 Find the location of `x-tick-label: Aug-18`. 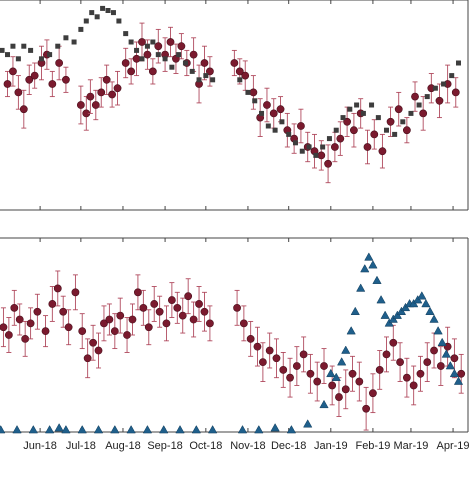

x-tick-label: Aug-18 is located at coordinates (122, 446).